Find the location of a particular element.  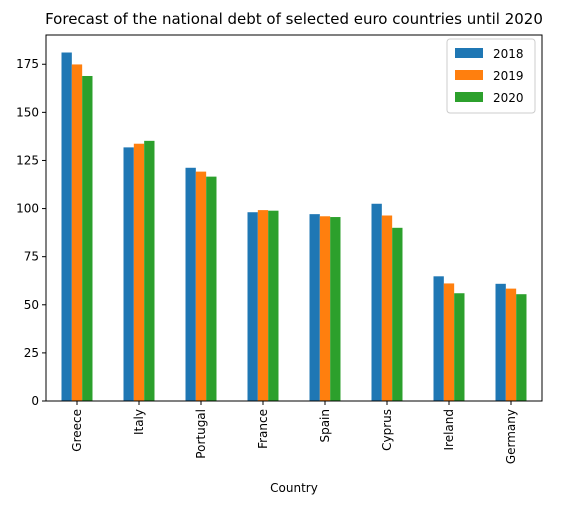

bar-ireland-2019 is located at coordinates (449, 342).